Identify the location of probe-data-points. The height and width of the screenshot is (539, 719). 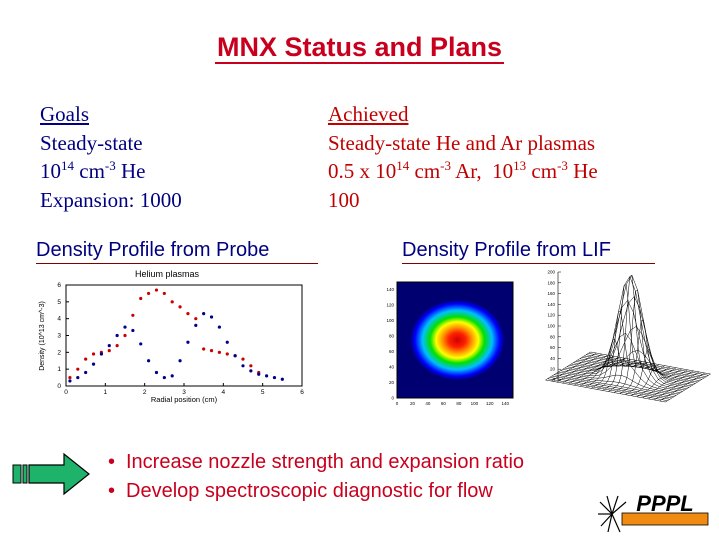
(176, 335).